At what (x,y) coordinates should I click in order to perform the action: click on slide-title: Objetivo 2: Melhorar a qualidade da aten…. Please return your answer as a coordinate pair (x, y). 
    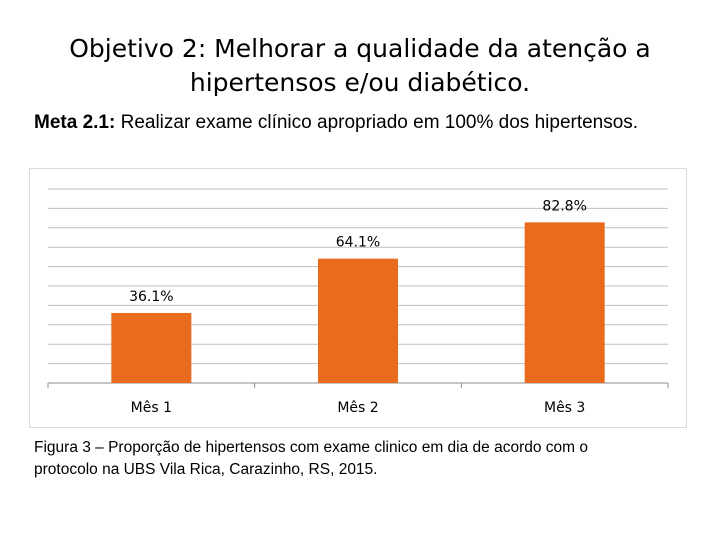
    Looking at the image, I should click on (360, 66).